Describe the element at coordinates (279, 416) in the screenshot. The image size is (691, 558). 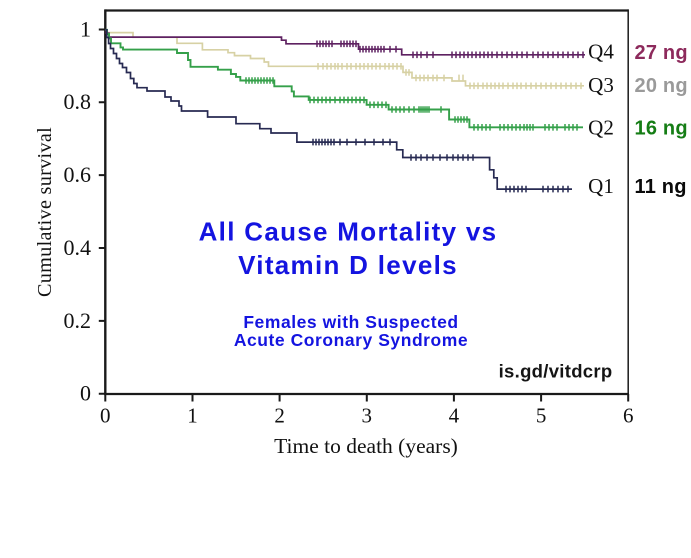
I see `svg-text: 2` at that location.